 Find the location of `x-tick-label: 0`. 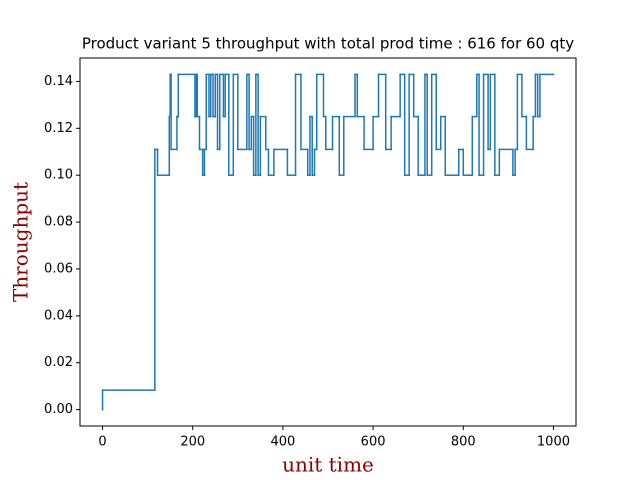

x-tick-label: 0 is located at coordinates (102, 442).